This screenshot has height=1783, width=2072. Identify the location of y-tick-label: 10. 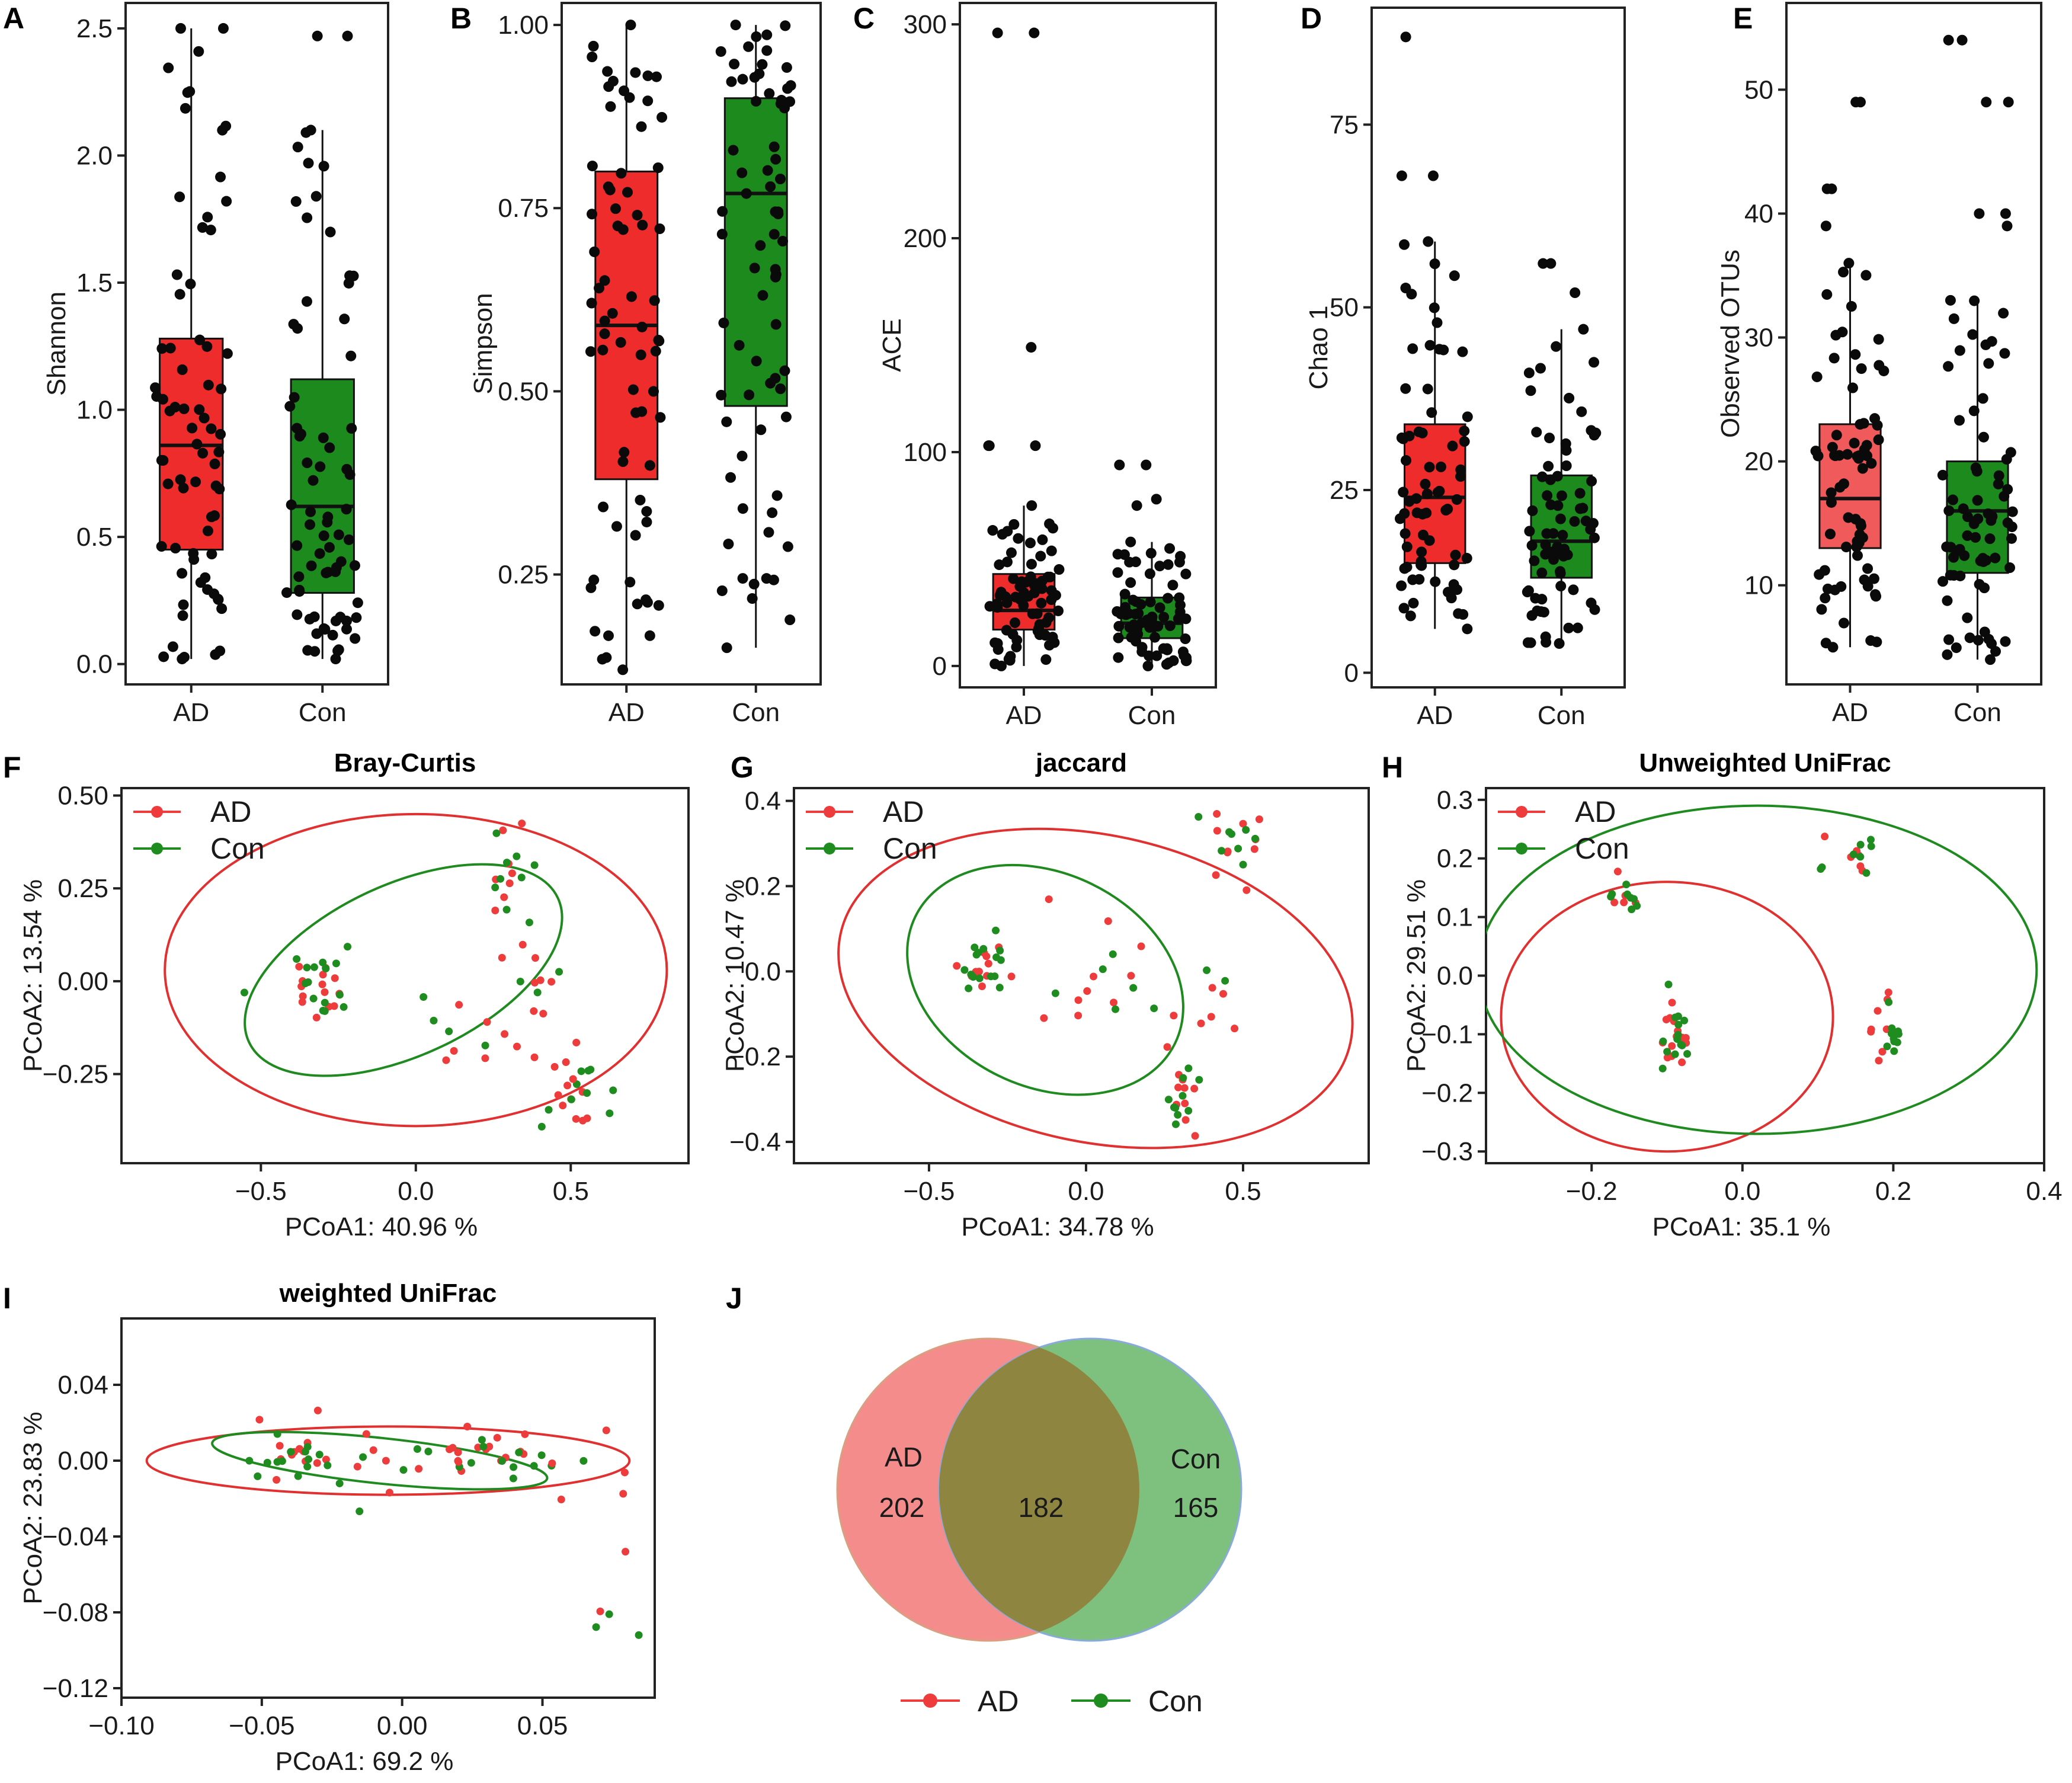
(1758, 585).